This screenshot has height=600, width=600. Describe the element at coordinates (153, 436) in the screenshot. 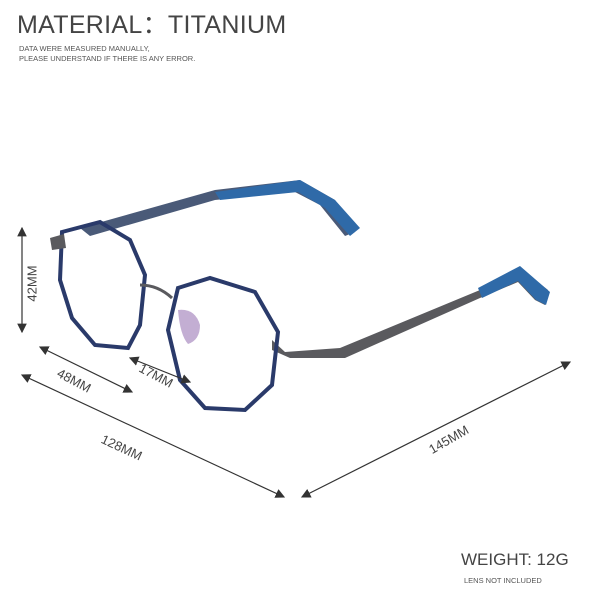

I see `dim-line-128mm` at that location.